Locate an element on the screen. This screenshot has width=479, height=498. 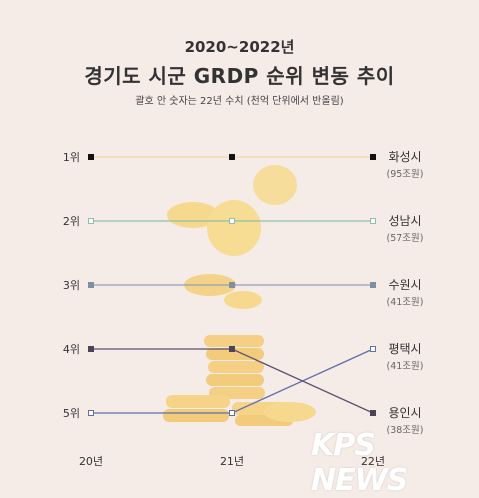
series-value-label: (95조원) is located at coordinates (405, 174).